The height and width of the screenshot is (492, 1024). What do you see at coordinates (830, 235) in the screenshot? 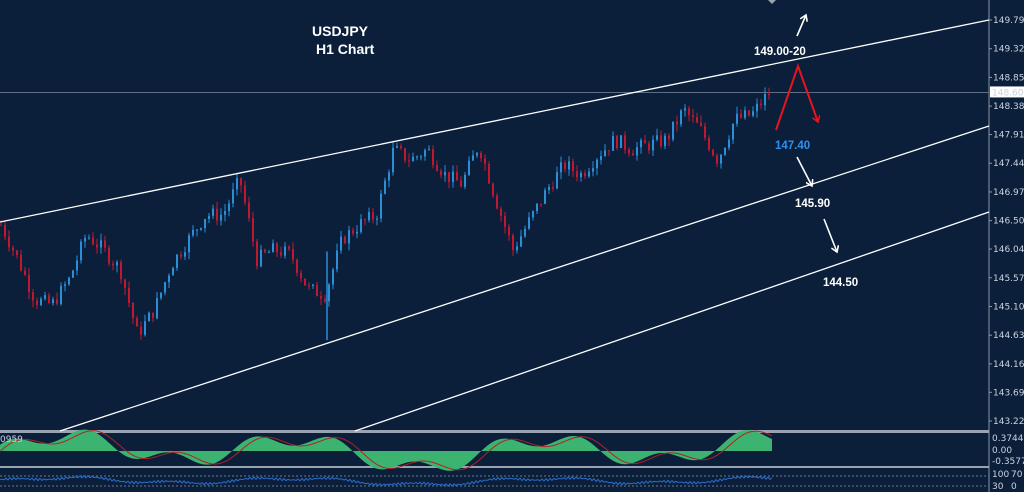
I see `arrow-down-icon` at bounding box center [830, 235].